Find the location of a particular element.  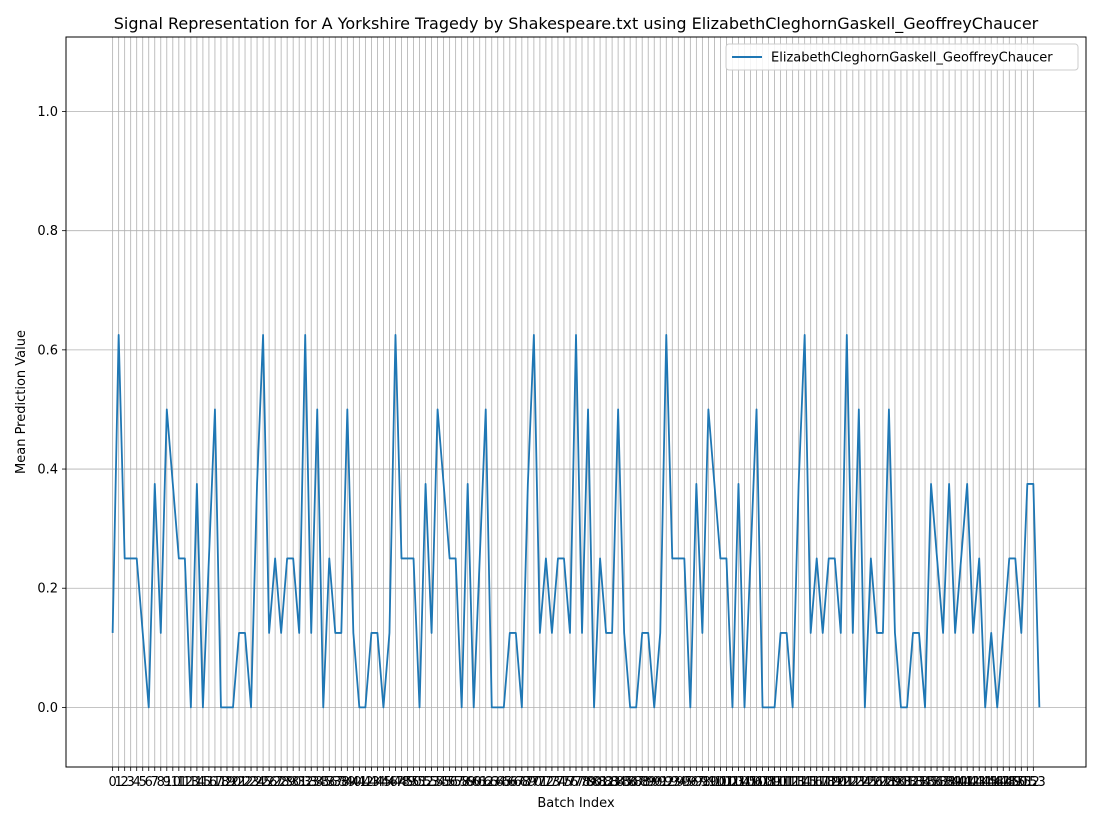

x-tick-label: 0 is located at coordinates (112, 782).